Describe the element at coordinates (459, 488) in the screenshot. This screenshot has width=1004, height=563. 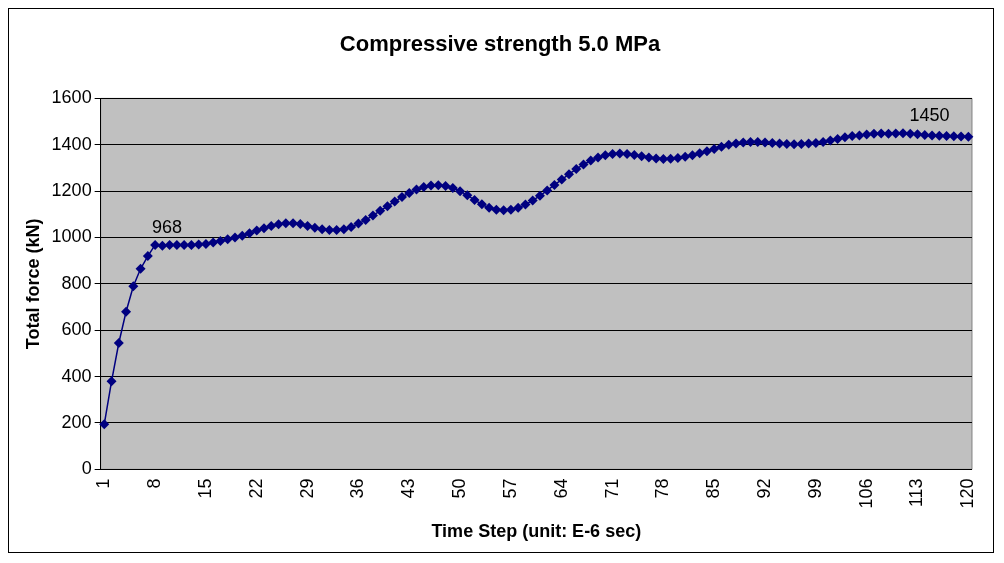
I see `x-tick-label: 50` at that location.